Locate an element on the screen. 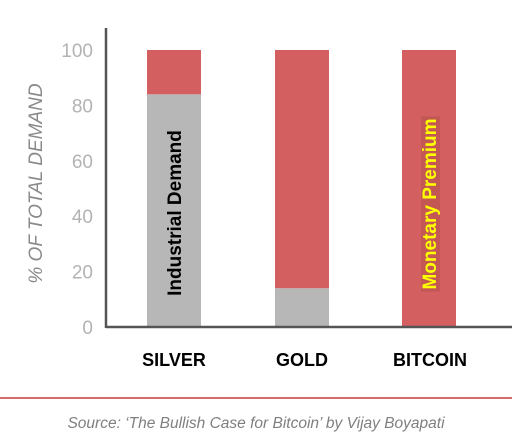 This screenshot has height=444, width=512. category-label-gold: GOLD is located at coordinates (302, 360).